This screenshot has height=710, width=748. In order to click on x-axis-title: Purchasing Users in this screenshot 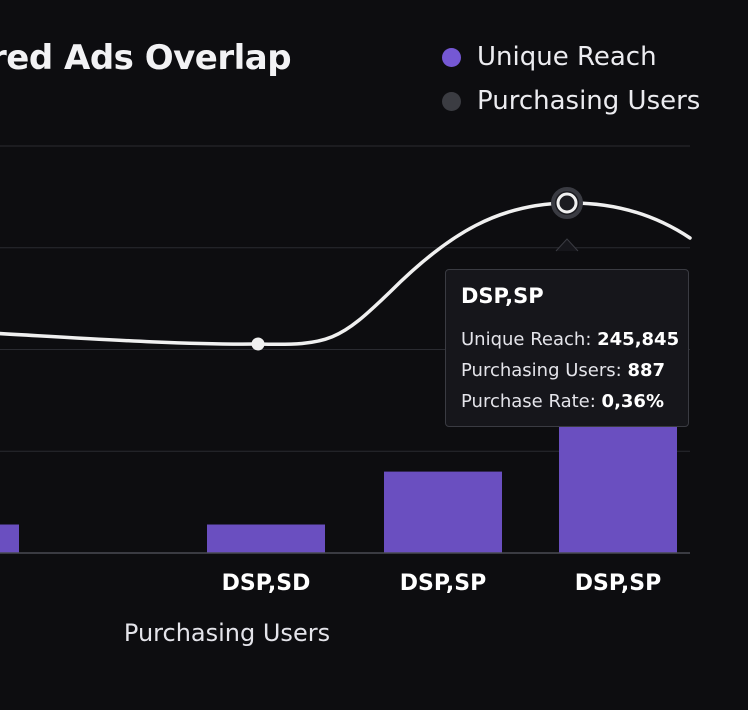, I will do `click(227, 633)`.